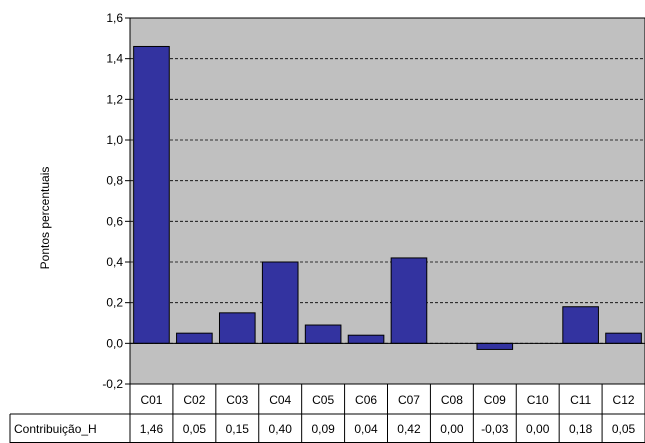  What do you see at coordinates (581, 429) in the screenshot?
I see `data-label: 0,18` at bounding box center [581, 429].